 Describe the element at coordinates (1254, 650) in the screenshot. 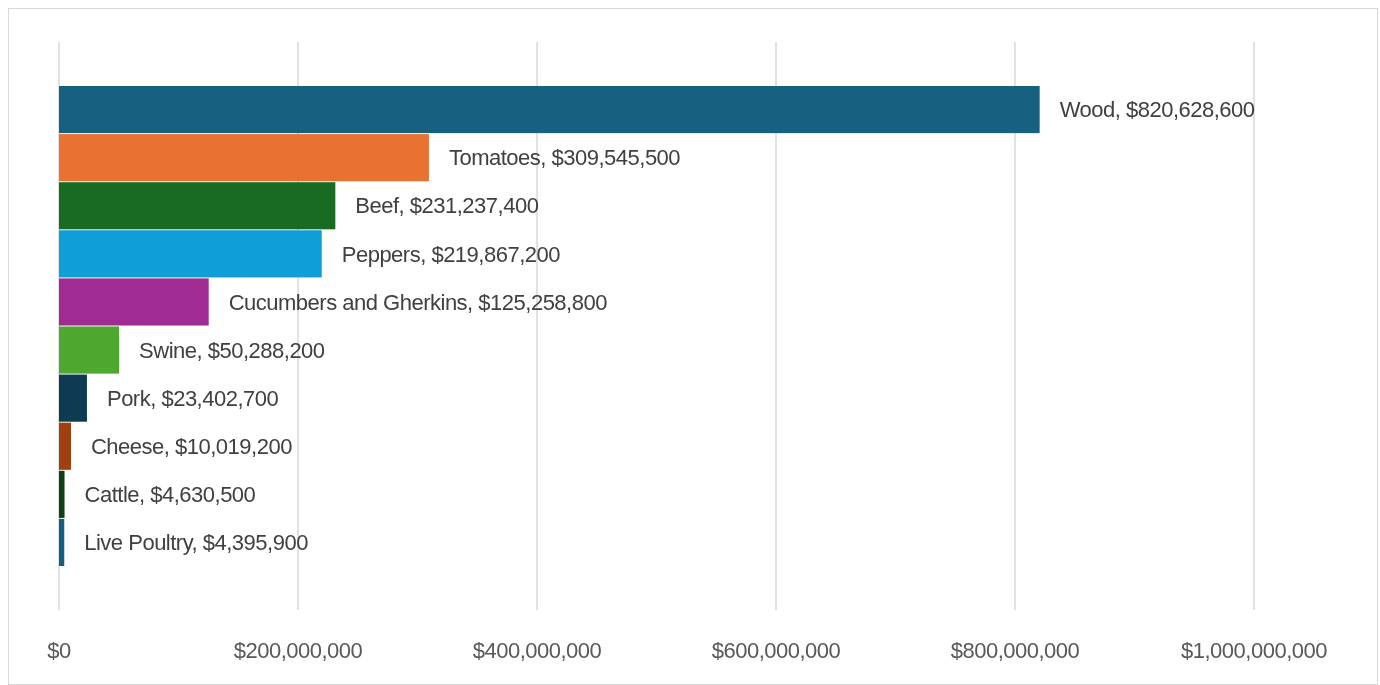

I see `x-tick-label: $1,000,000,000` at that location.